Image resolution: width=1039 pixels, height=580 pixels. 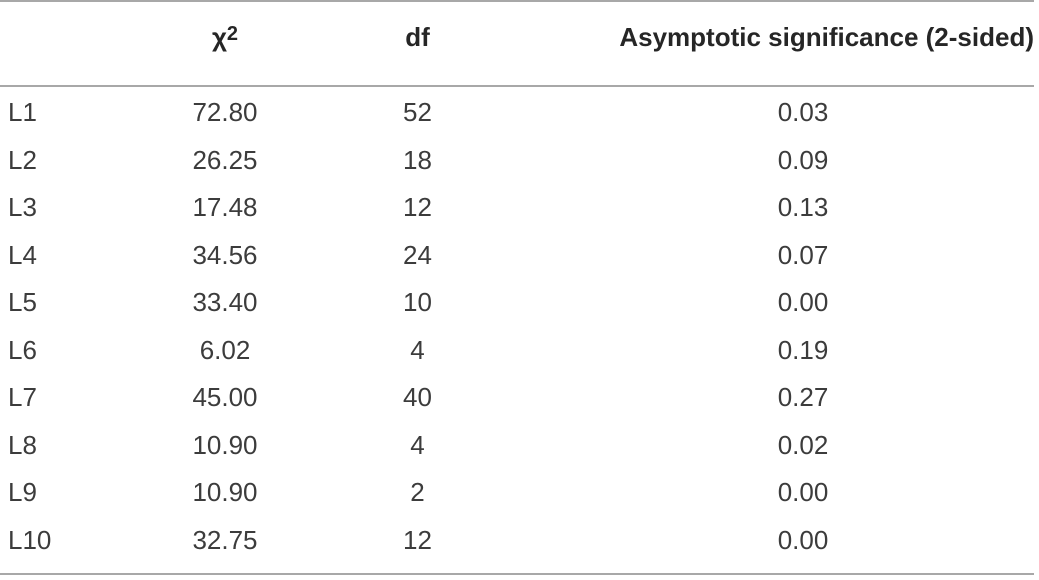 I want to click on table-row: L4 34.56 24 0.07, so click(x=519, y=256).